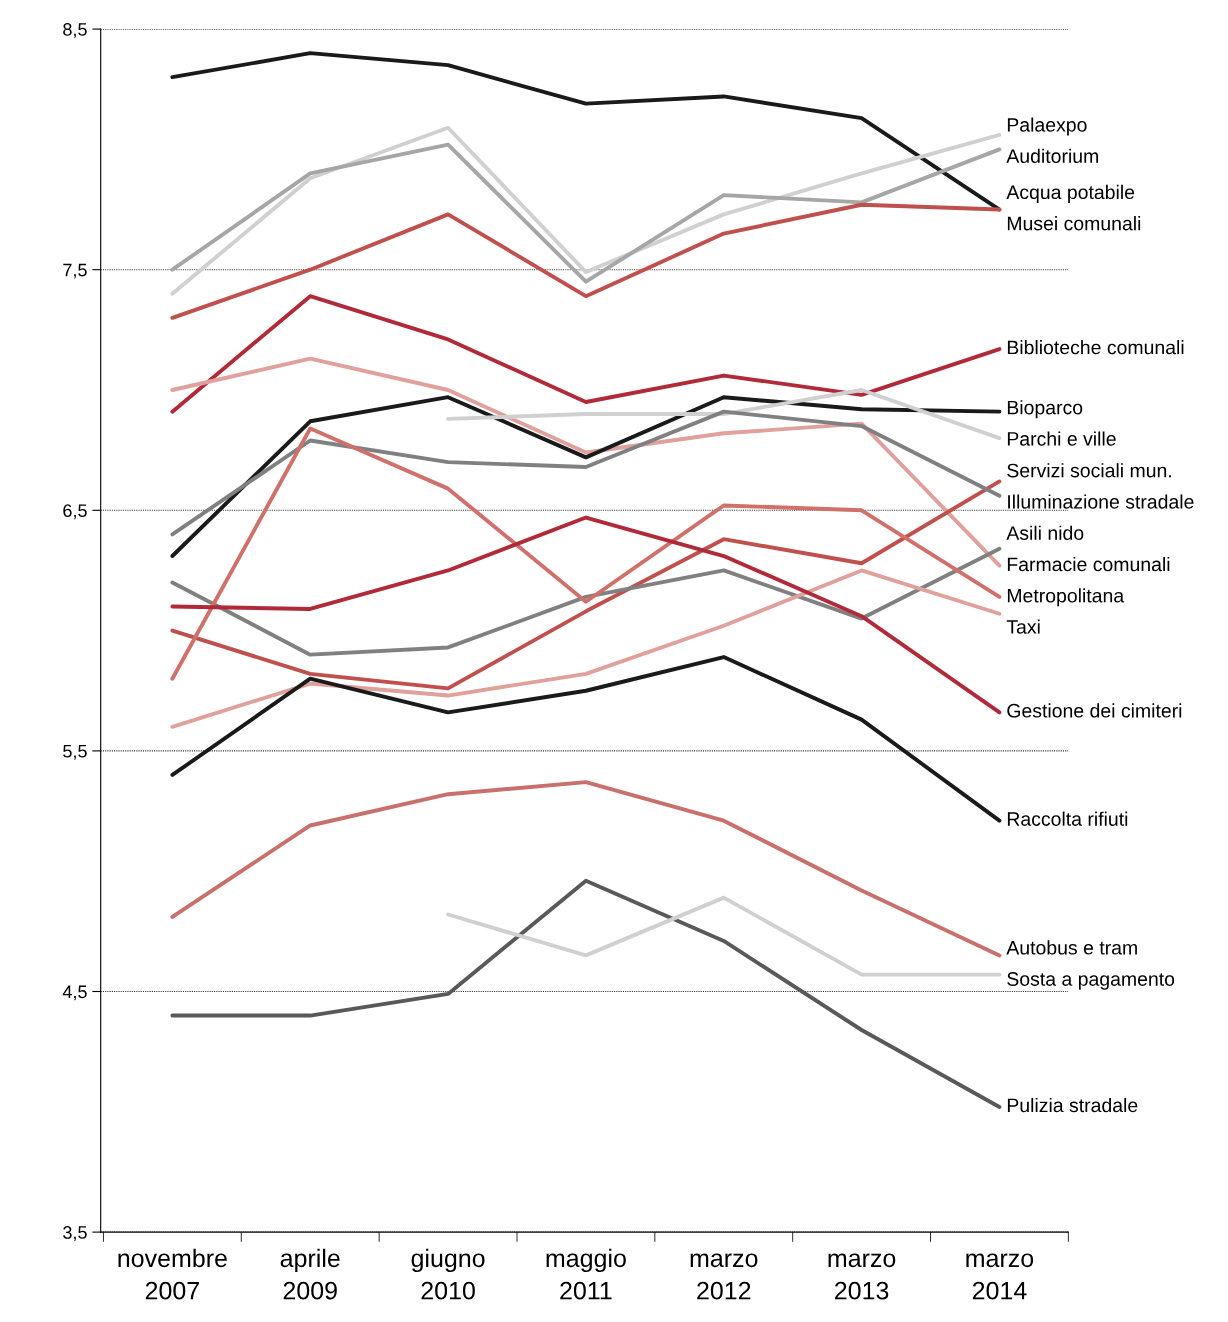 This screenshot has height=1322, width=1228. What do you see at coordinates (448, 1274) in the screenshot?
I see `x-tick-label: giugno 2010` at bounding box center [448, 1274].